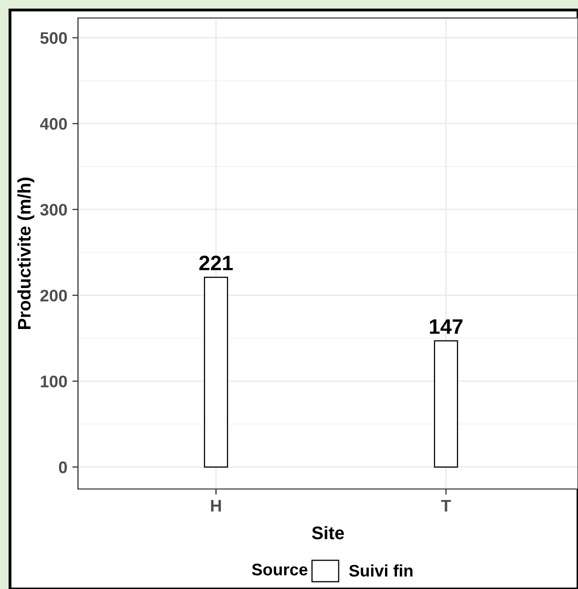  I want to click on y-tick-label: 0, so click(62, 467).